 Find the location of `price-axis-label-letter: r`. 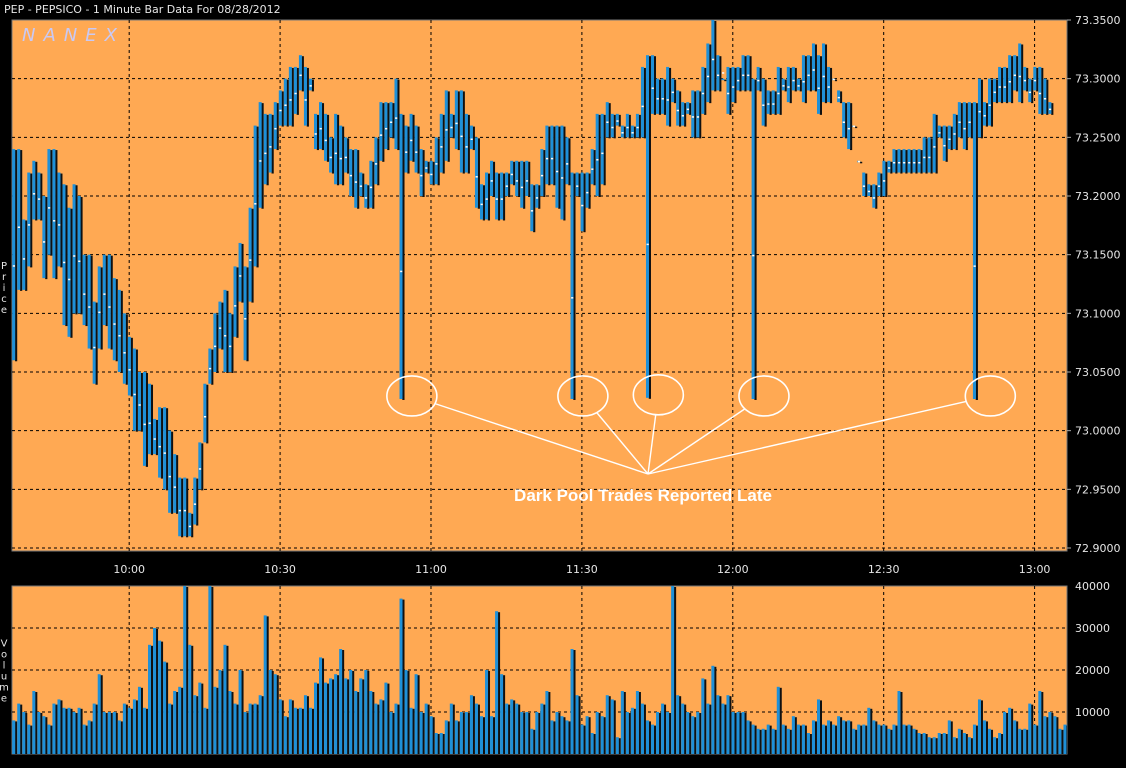

price-axis-label-letter: r is located at coordinates (4, 277).